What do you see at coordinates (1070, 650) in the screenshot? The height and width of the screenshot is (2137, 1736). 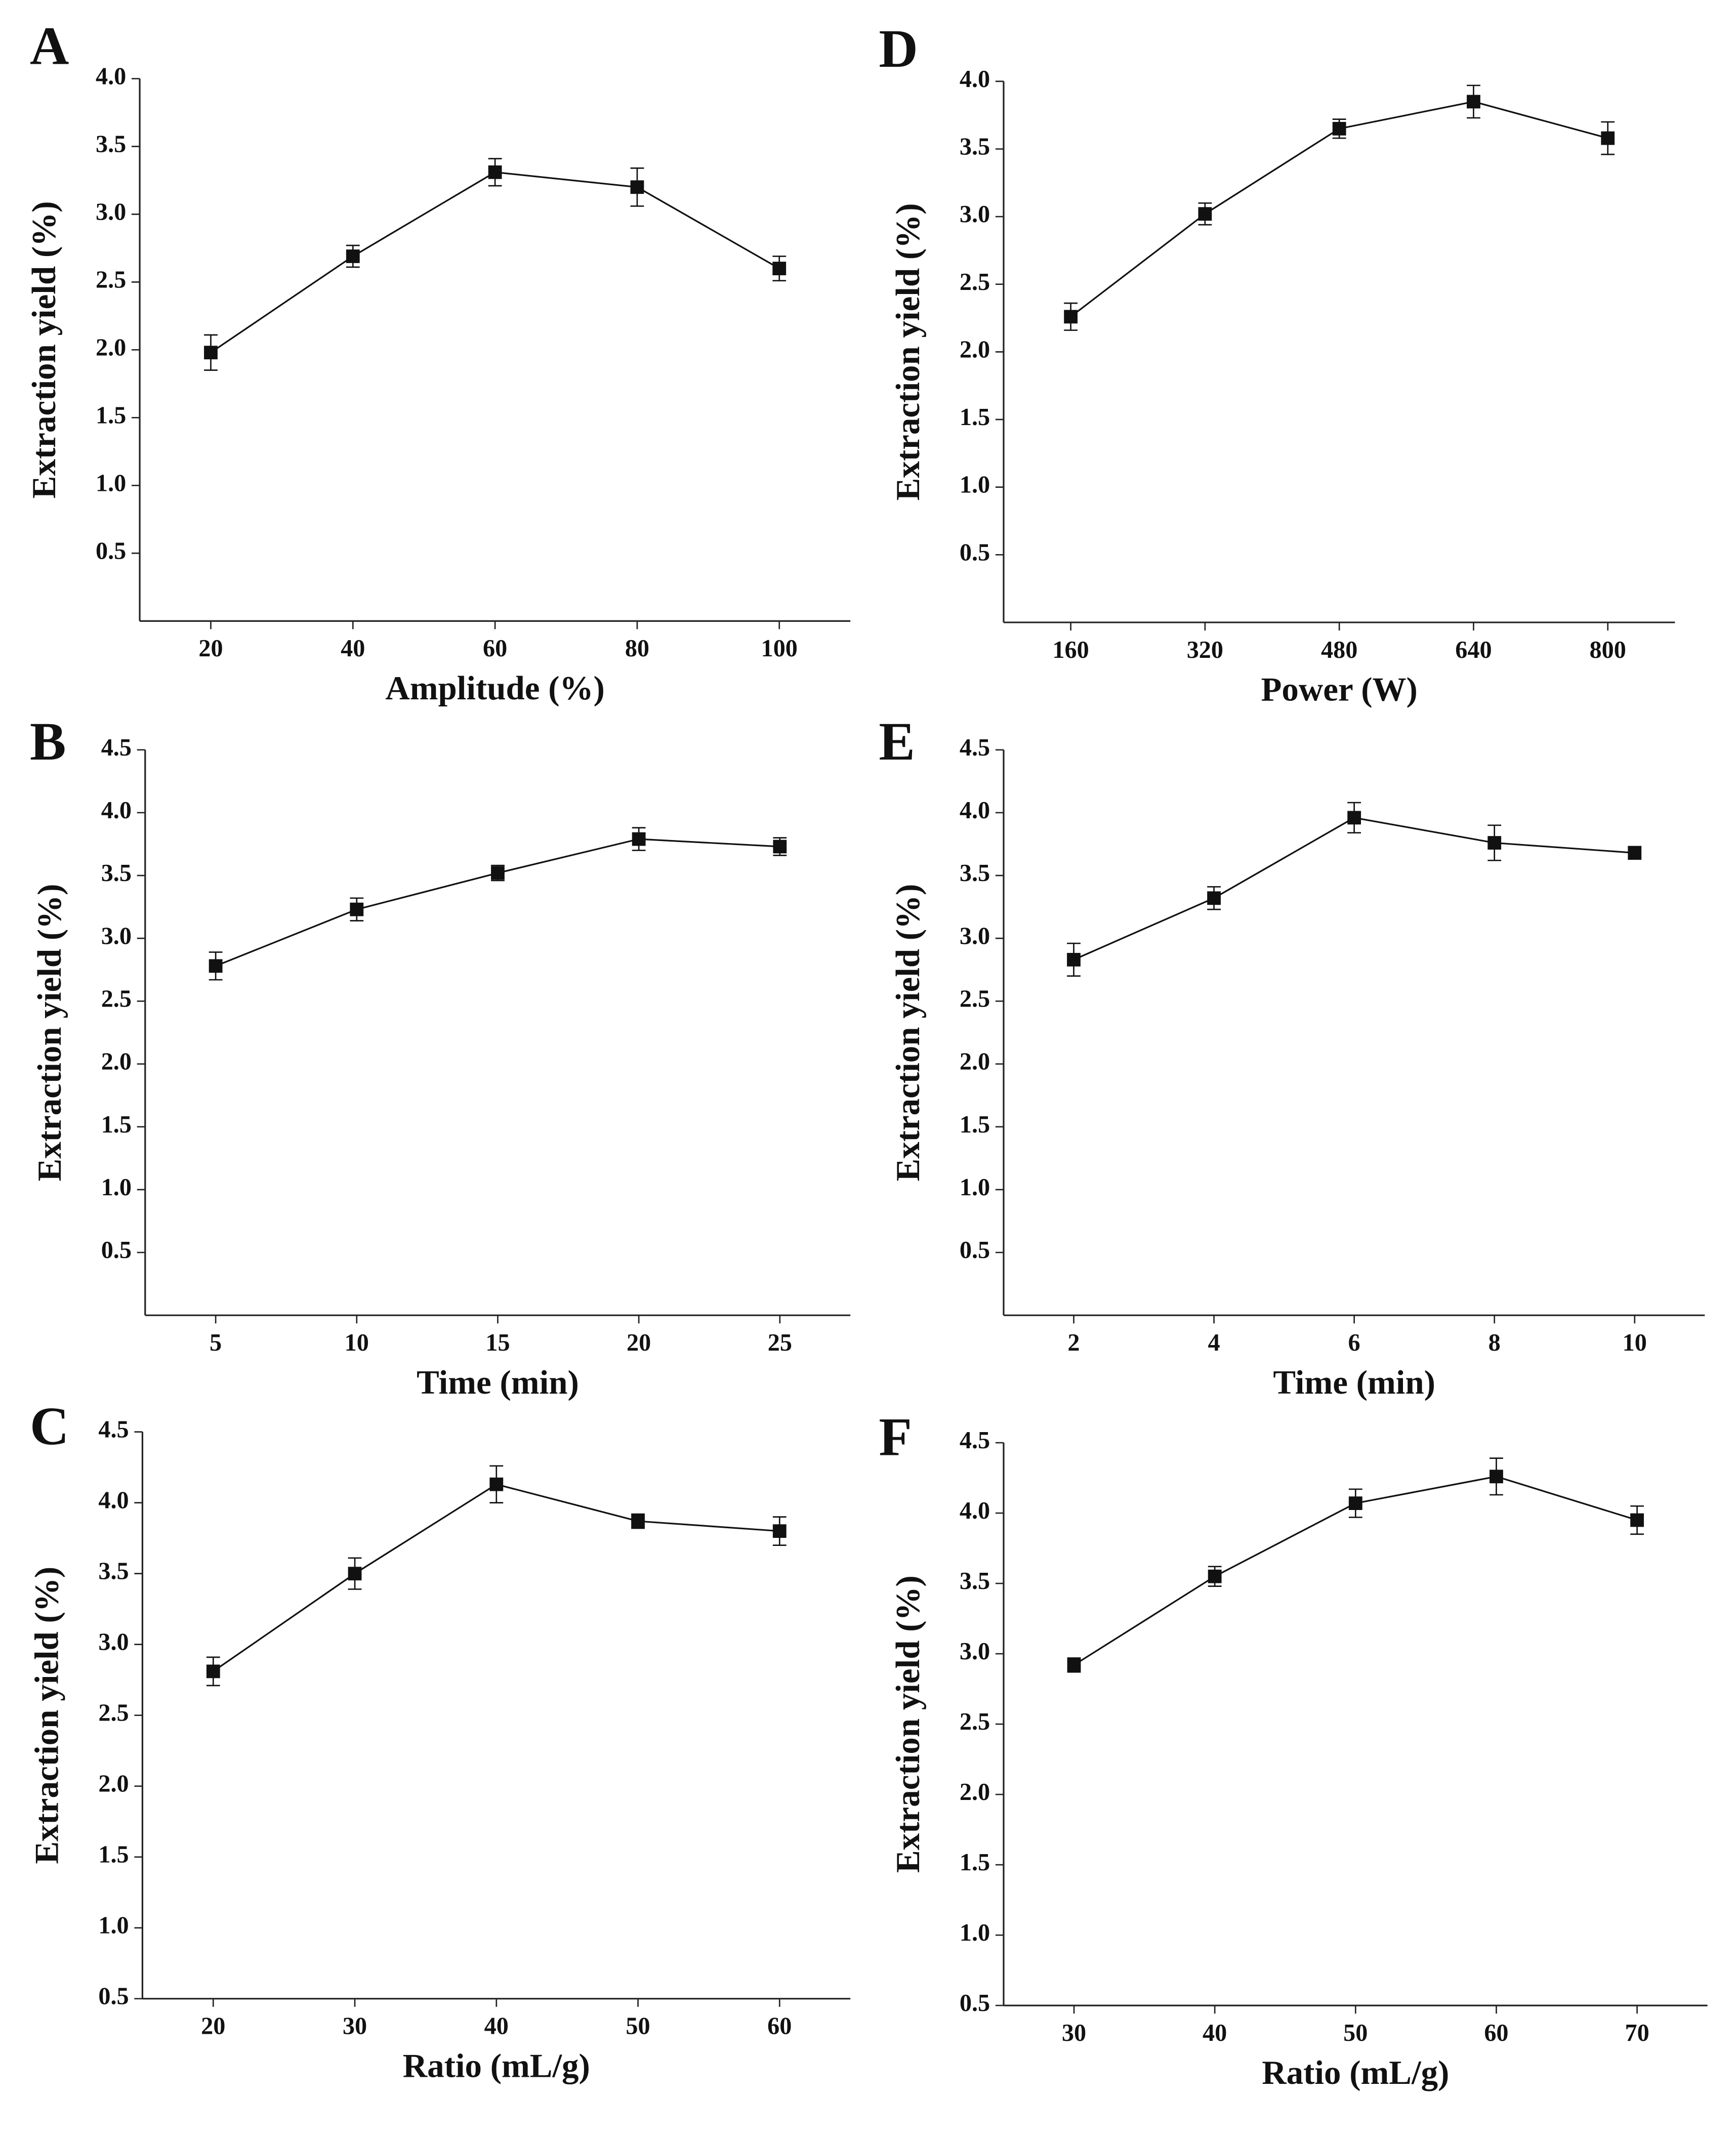 I see `x-tick-label: 160` at bounding box center [1070, 650].